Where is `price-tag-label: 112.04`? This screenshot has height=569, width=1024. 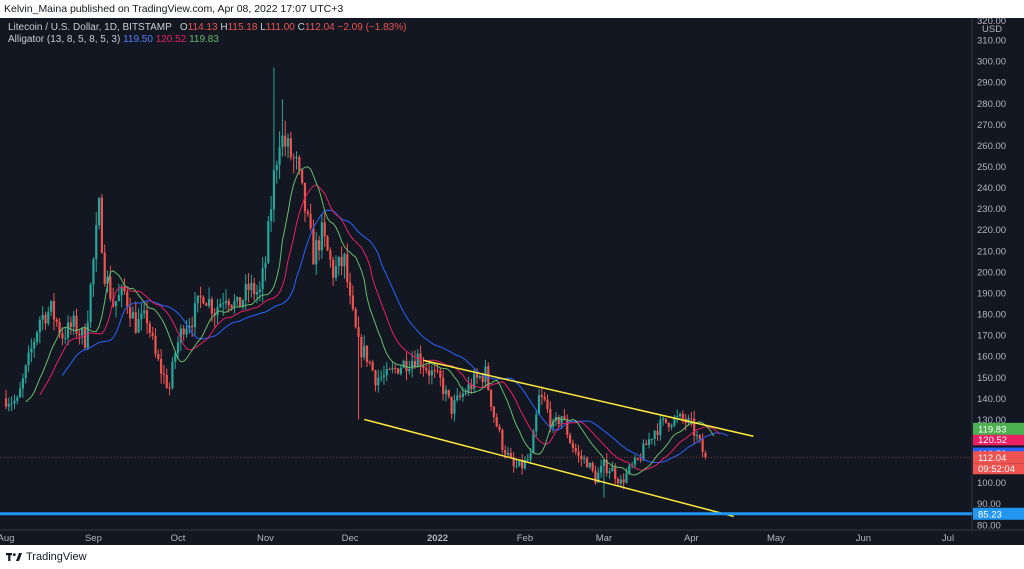
price-tag-label: 112.04 is located at coordinates (992, 458).